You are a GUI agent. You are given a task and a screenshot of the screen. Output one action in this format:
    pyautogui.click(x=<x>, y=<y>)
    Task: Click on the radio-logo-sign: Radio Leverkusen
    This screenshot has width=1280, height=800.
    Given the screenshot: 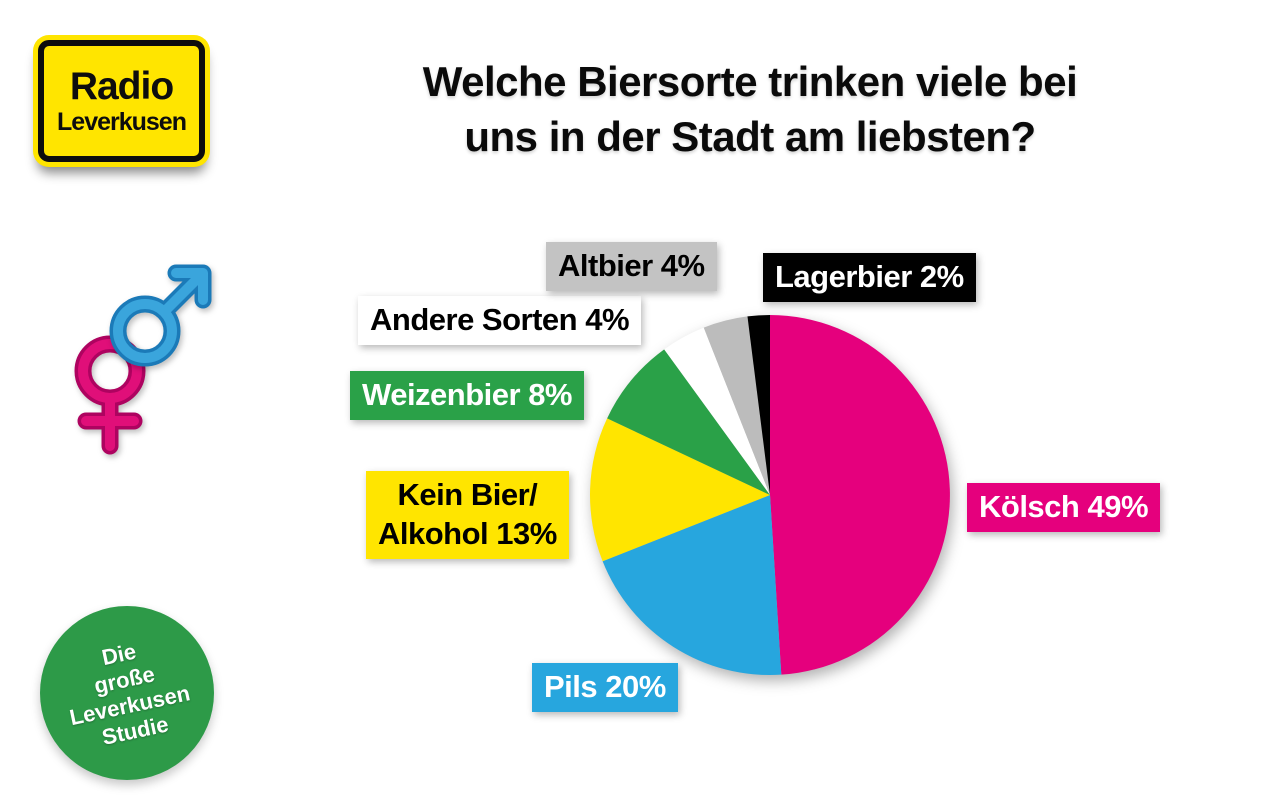 What is the action you would take?
    pyautogui.click(x=121, y=101)
    